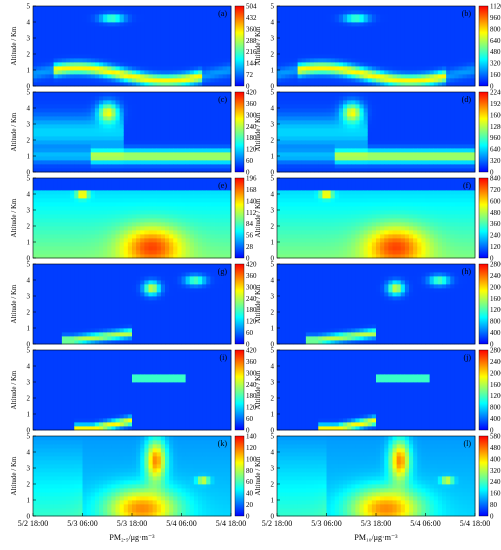 This screenshot has height=550, width=501. I want to click on y-tick-label: 5, so click(273, 7).